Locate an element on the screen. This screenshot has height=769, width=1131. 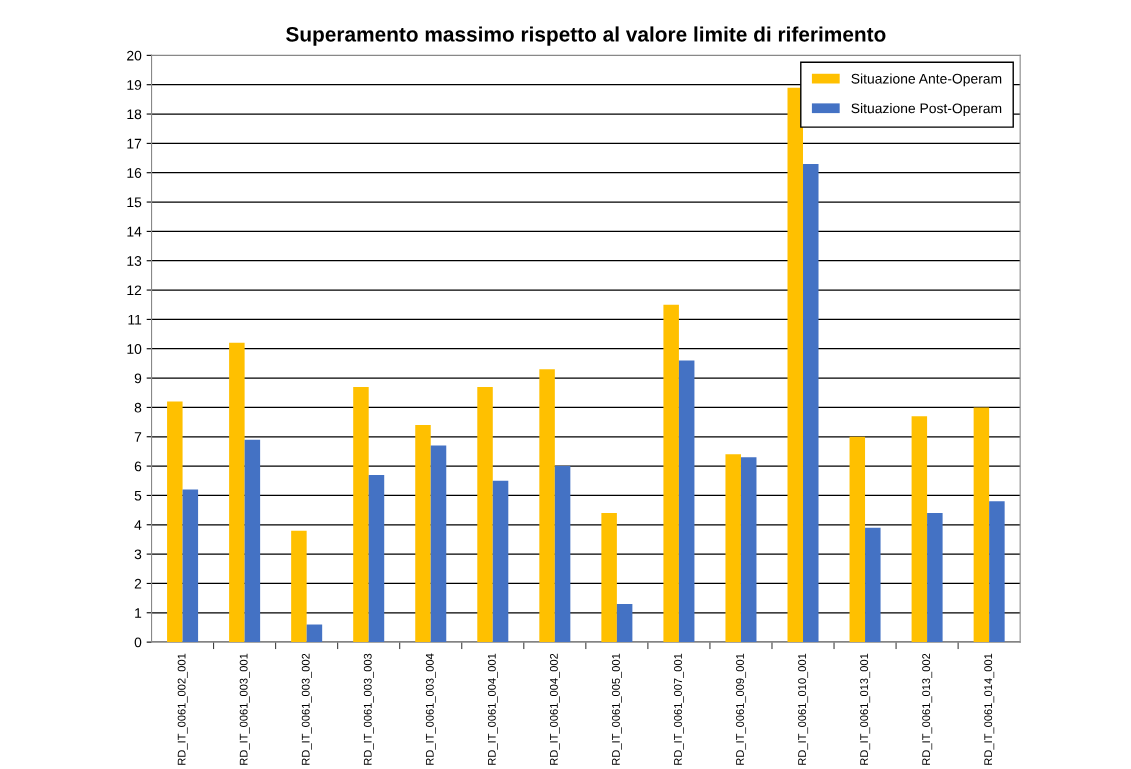
x-tick-label: RD_IT_0061_003_001 is located at coordinates (244, 709).